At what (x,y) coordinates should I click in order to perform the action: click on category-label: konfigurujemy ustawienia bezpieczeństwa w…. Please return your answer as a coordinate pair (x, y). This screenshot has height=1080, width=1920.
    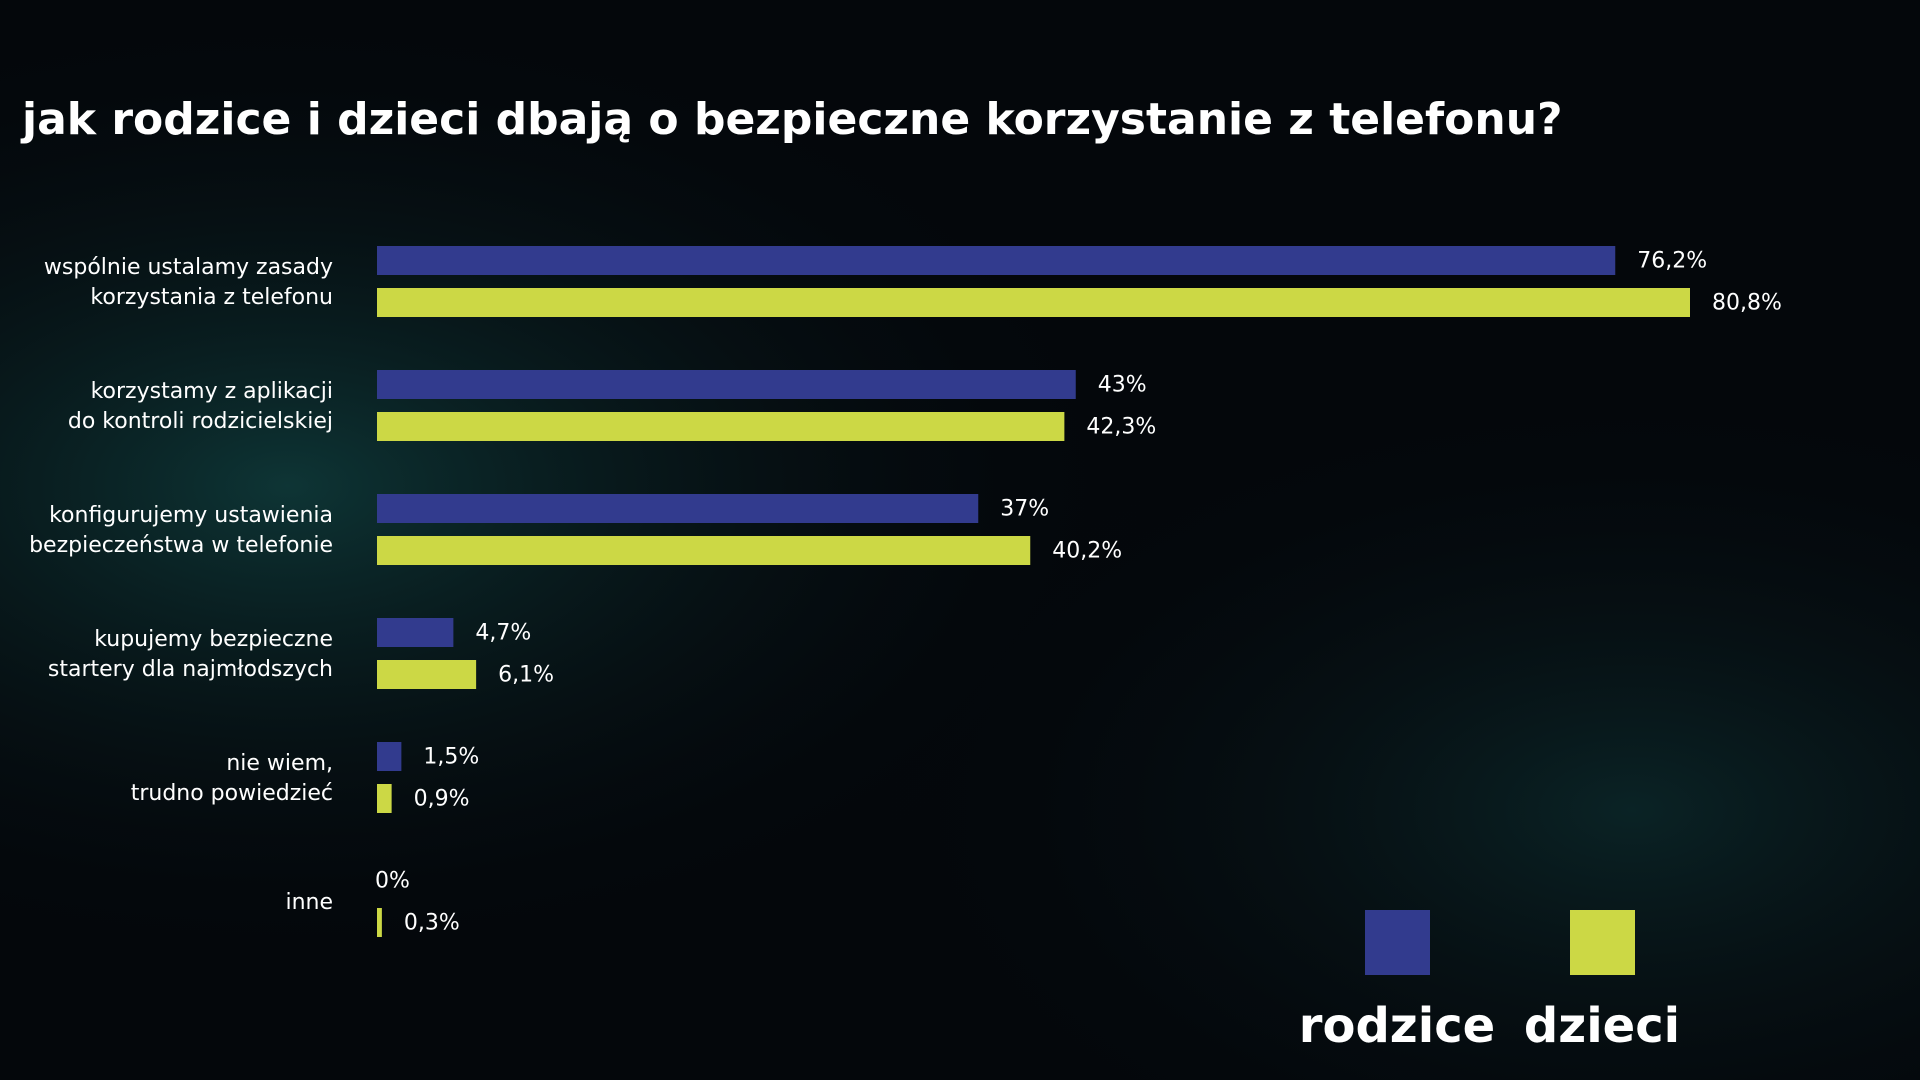
    Looking at the image, I should click on (181, 530).